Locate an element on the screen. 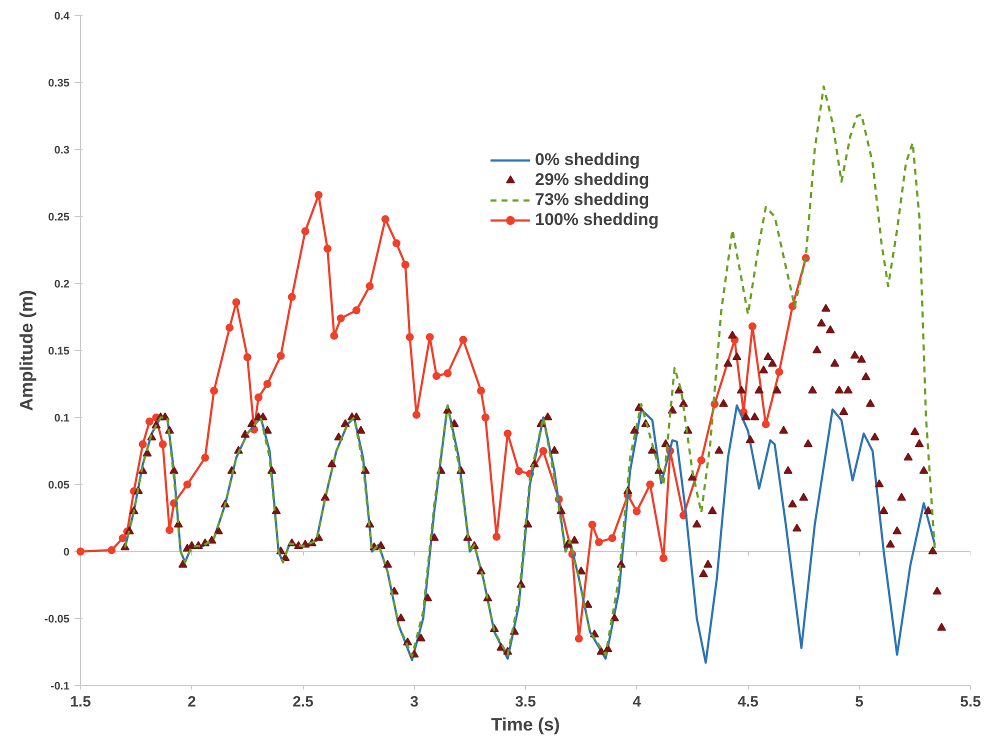 The height and width of the screenshot is (737, 1000). x-tick-label: 3.5 is located at coordinates (525, 702).